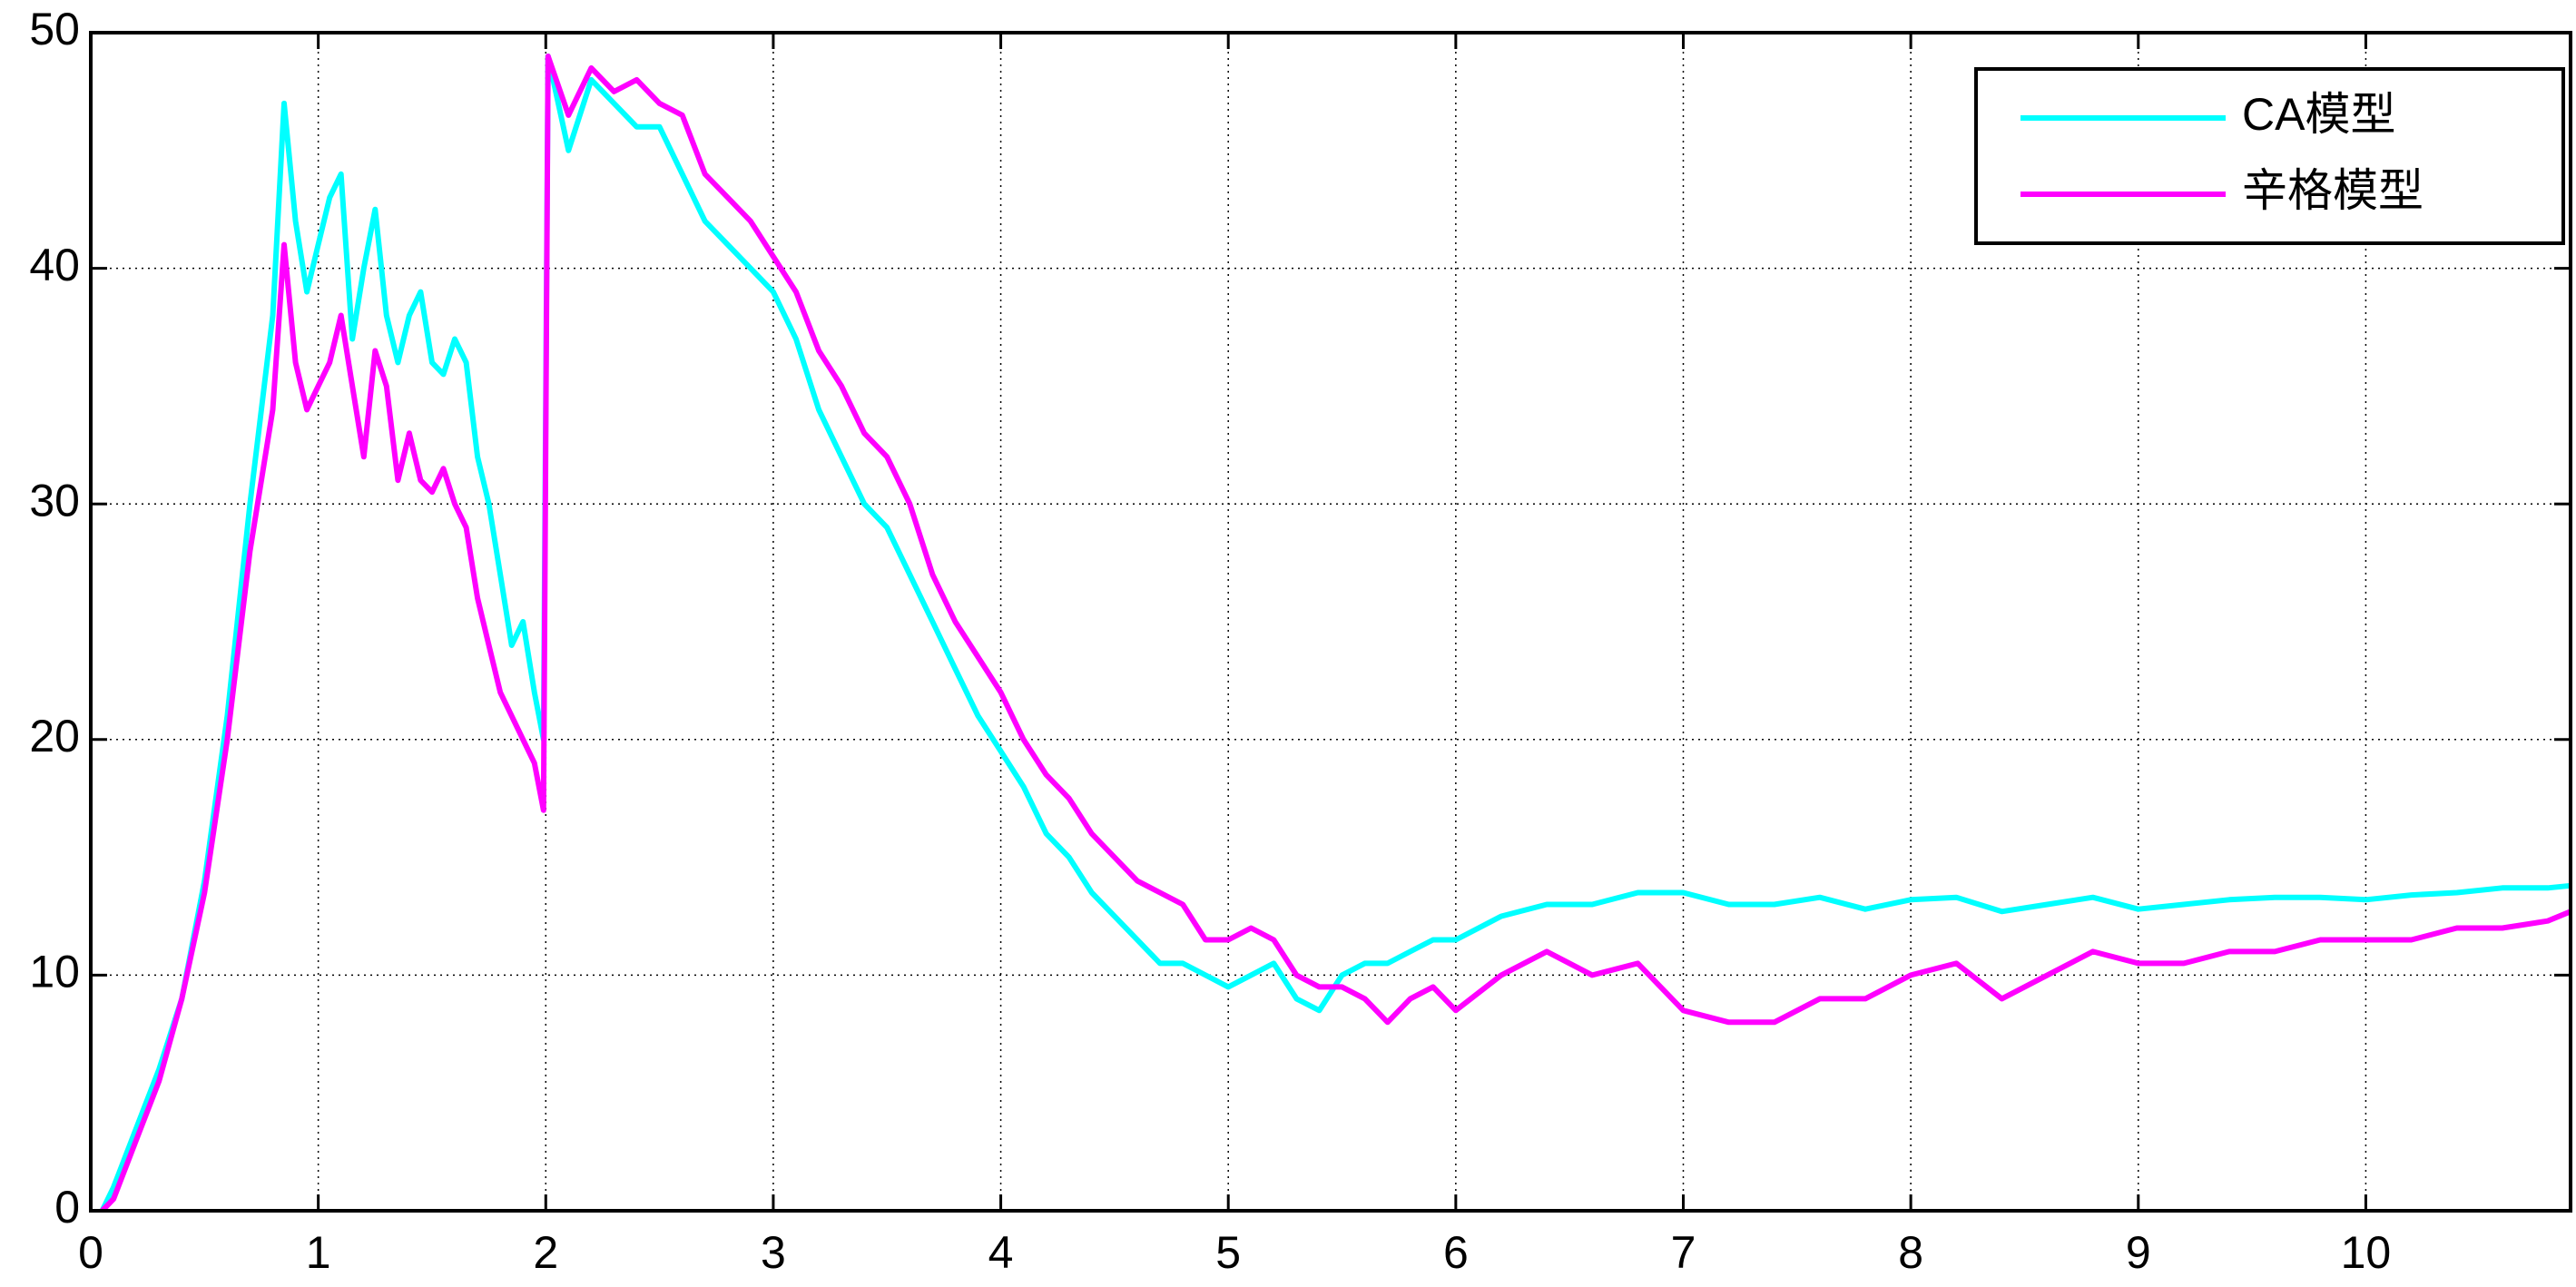  I want to click on y-tick-label: 30, so click(54, 501).